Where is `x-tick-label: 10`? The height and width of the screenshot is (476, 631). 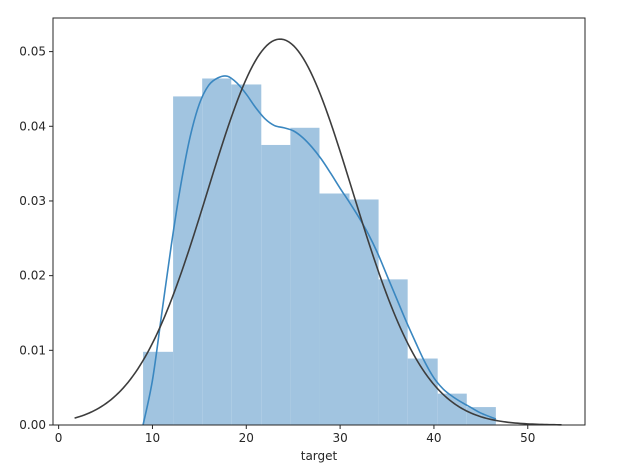
x-tick-label: 10 is located at coordinates (152, 438).